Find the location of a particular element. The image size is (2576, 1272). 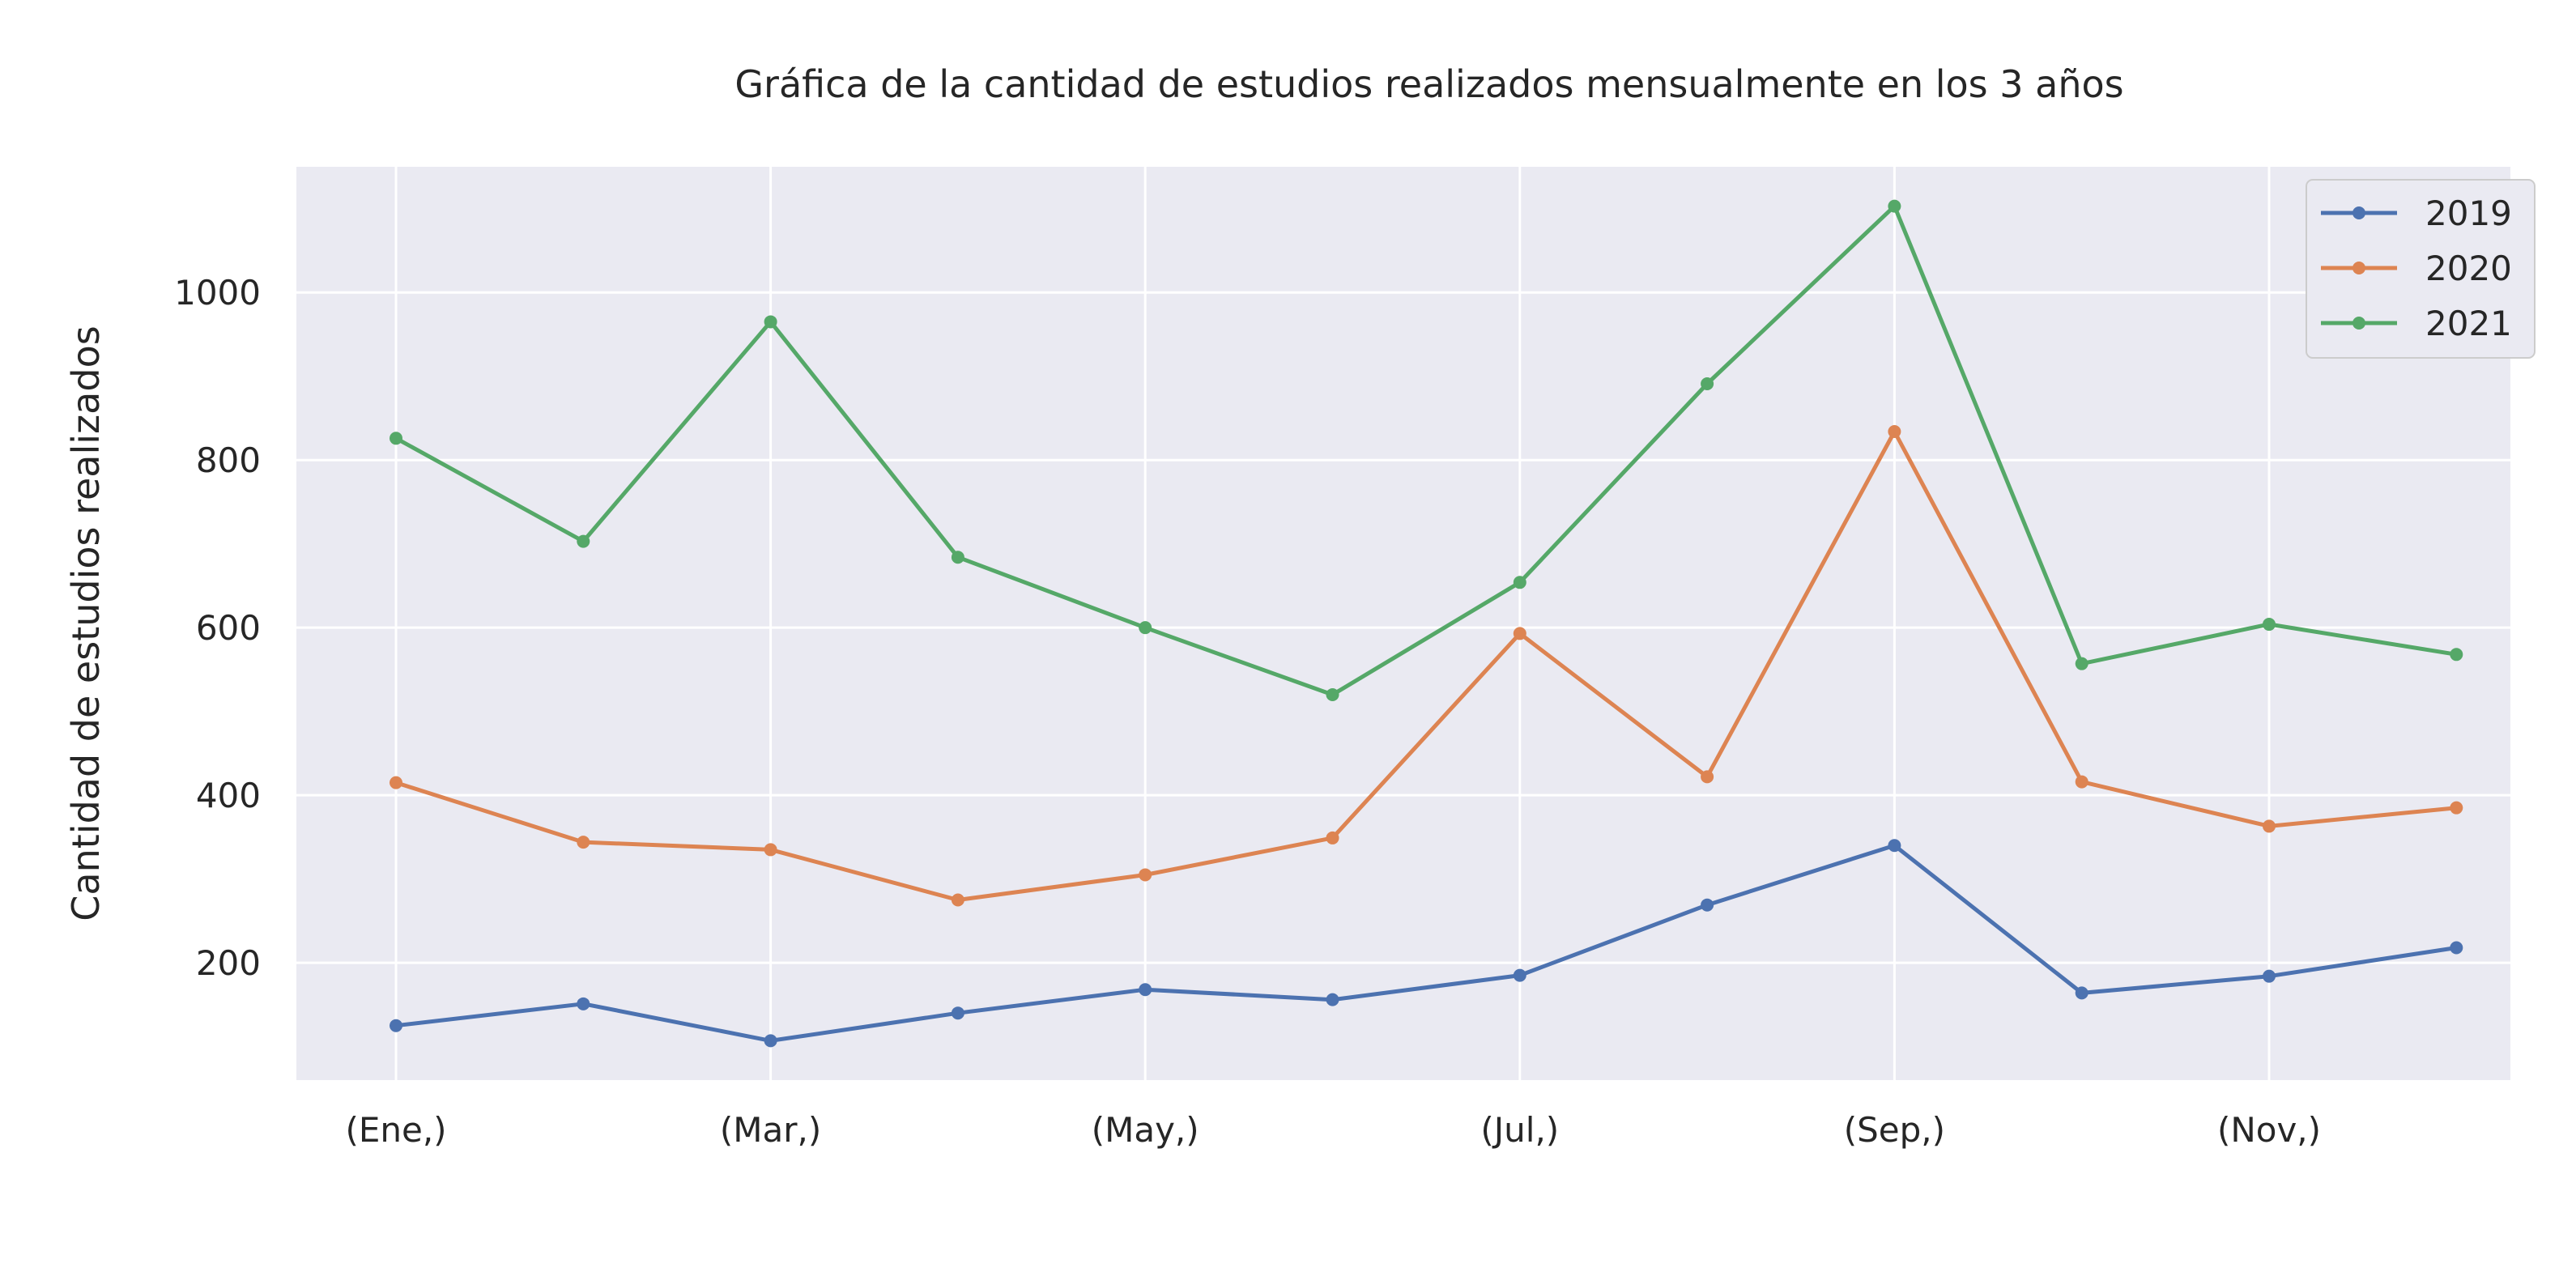

legend-box is located at coordinates (2421, 269).